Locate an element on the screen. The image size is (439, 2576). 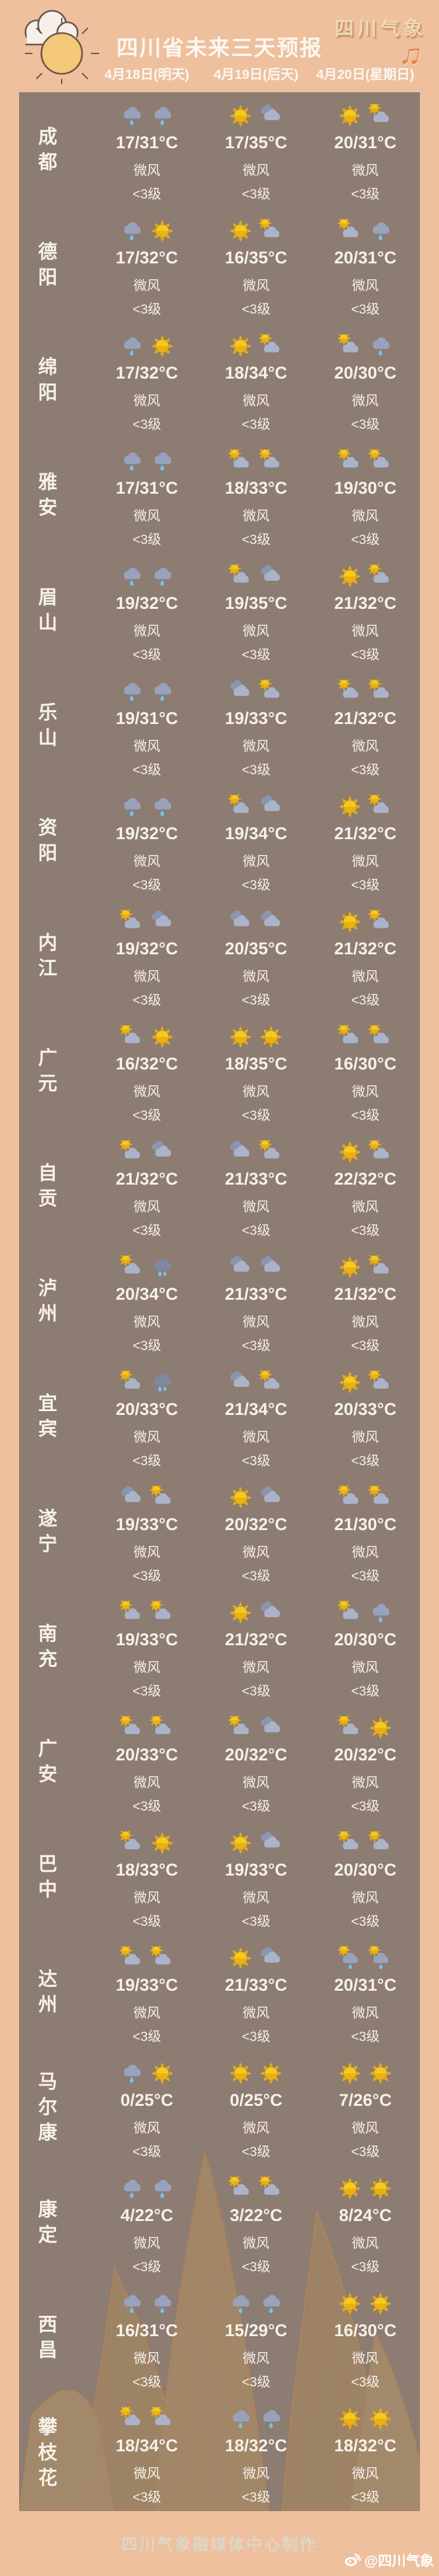
city-name-cell: 达州 is located at coordinates (56, 1993).